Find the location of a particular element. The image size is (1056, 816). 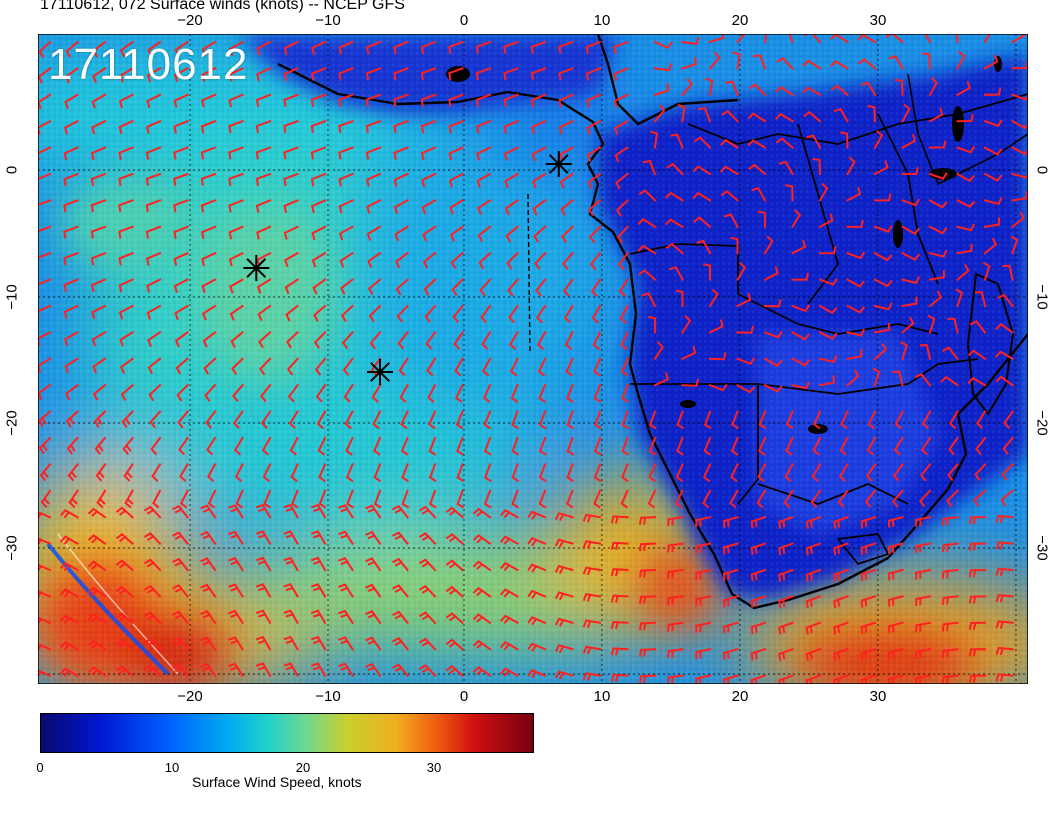

colorbar-tick: 20 is located at coordinates (303, 767).